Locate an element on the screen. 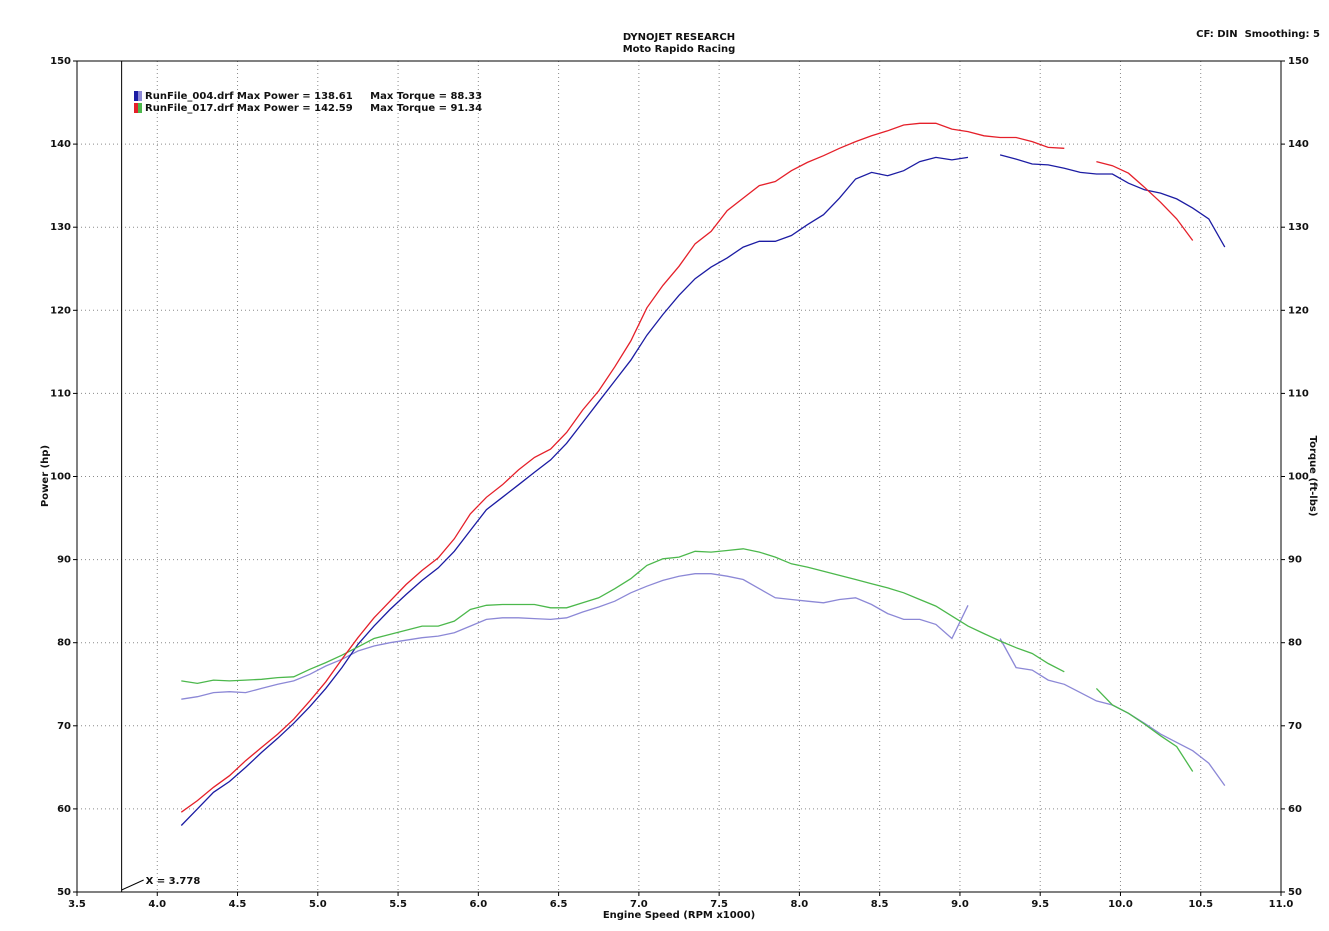 The image size is (1329, 931). y-tick-label: 70 is located at coordinates (64, 726).